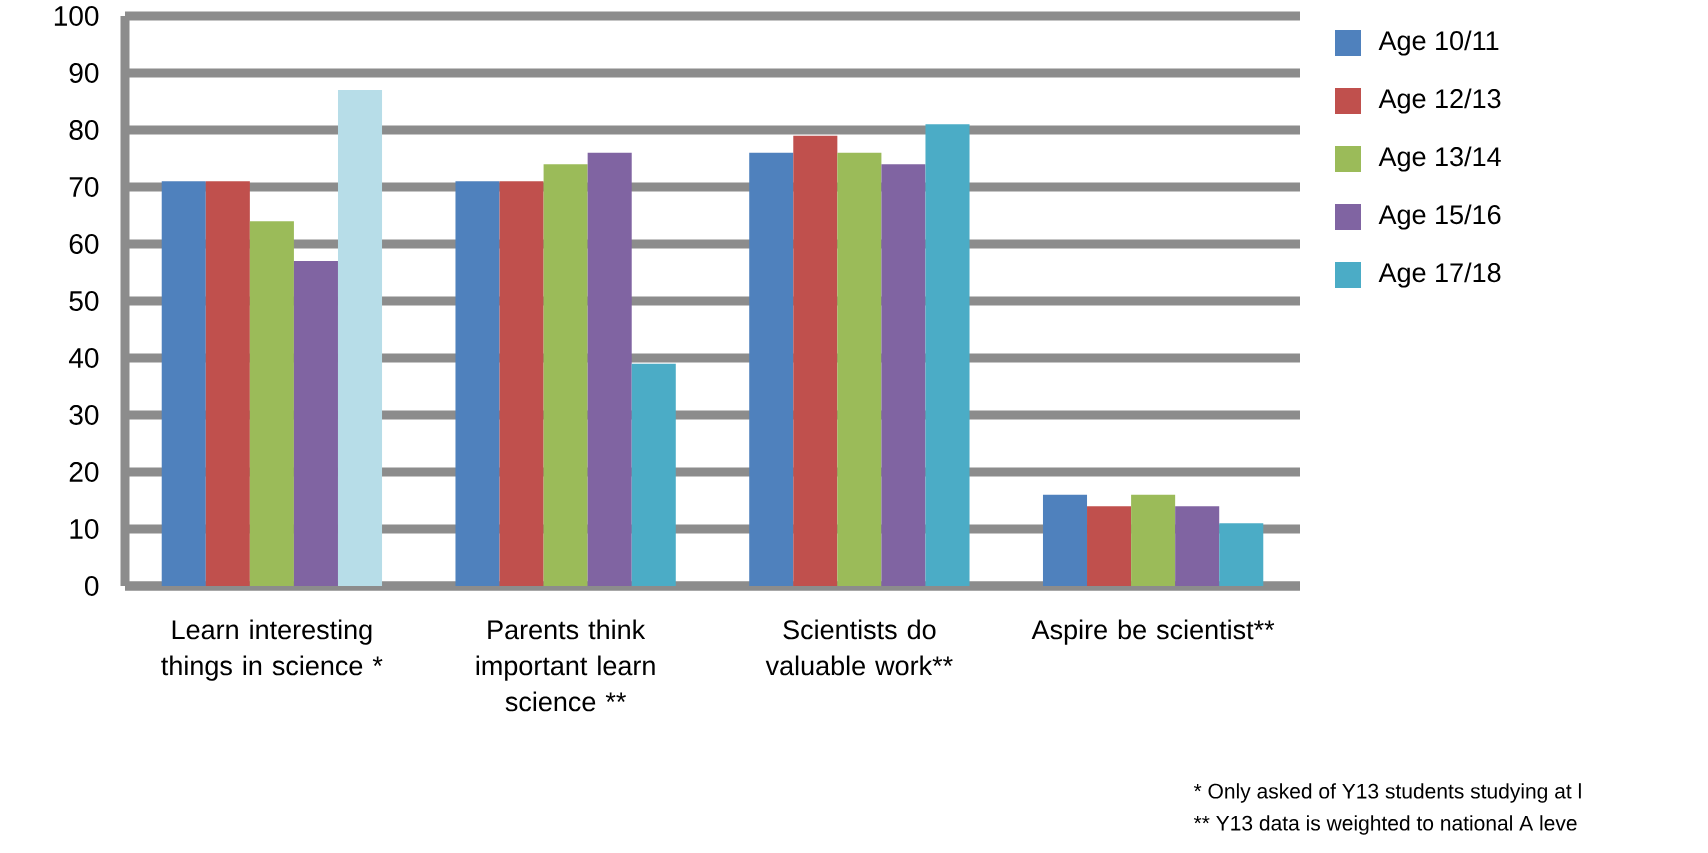  Describe the element at coordinates (1439, 101) in the screenshot. I see `legend-label: Age 12/13` at that location.